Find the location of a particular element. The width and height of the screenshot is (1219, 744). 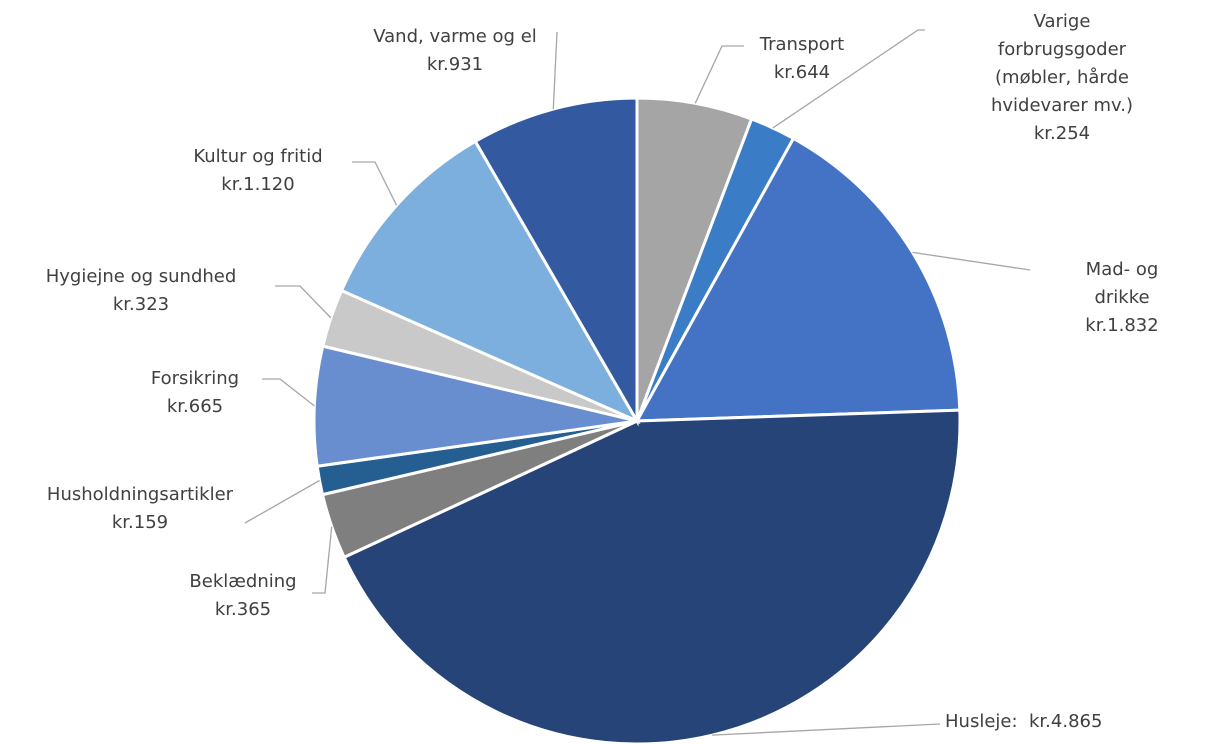

category-label: Husleje: is located at coordinates (981, 721).